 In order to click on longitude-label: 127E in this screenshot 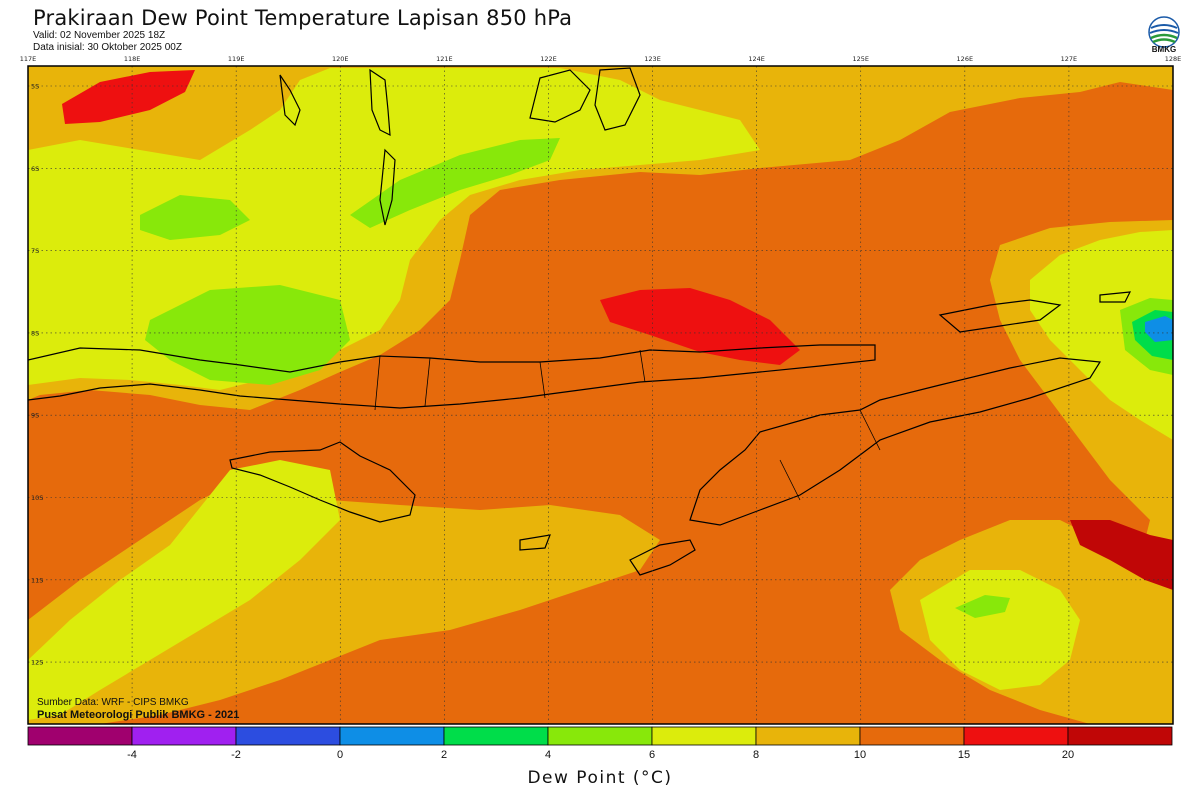, I will do `click(1069, 59)`.